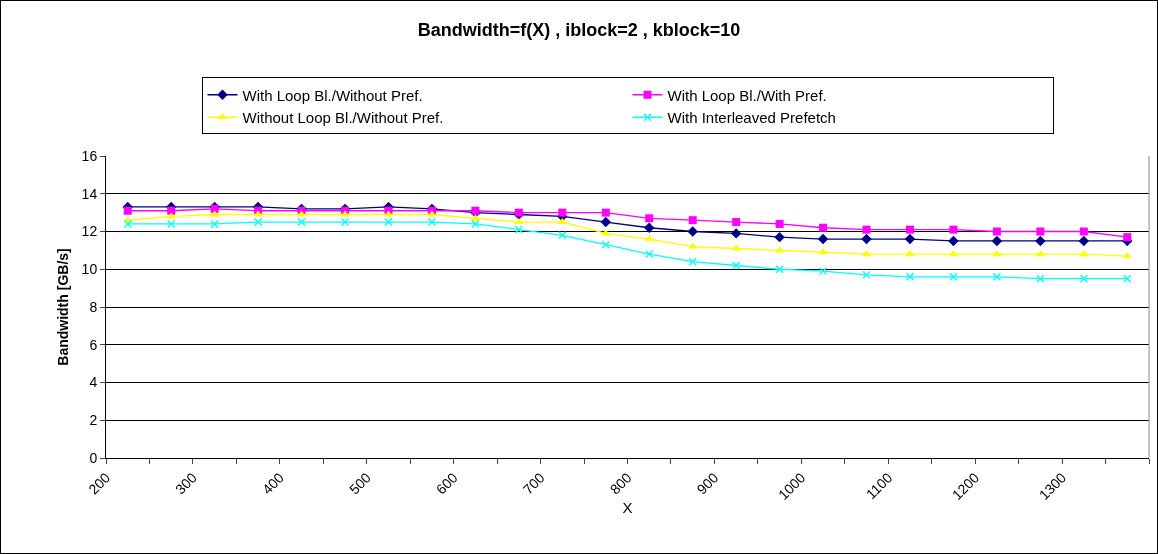 The height and width of the screenshot is (554, 1158). I want to click on x-tick-label: 400, so click(273, 483).